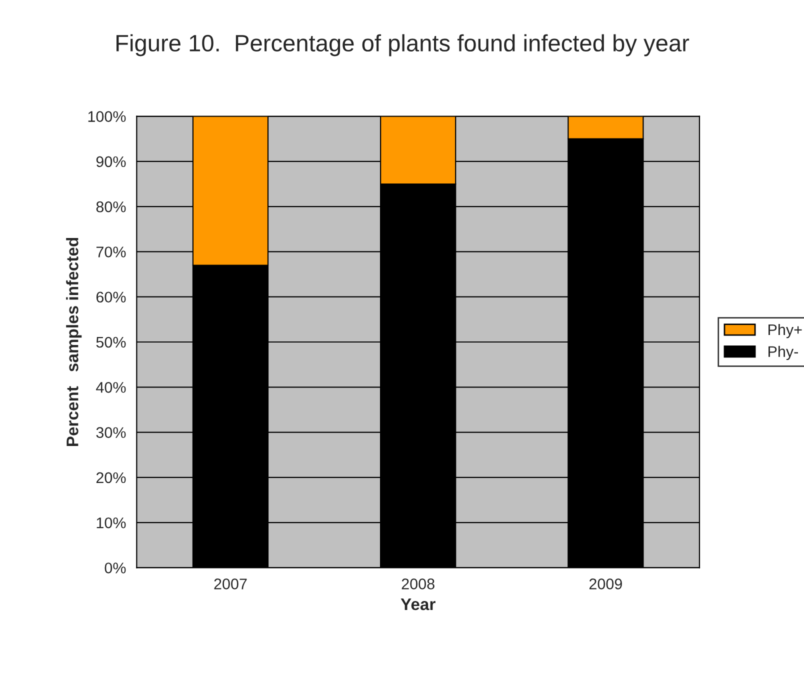  I want to click on x-tick-label: 2008, so click(418, 584).